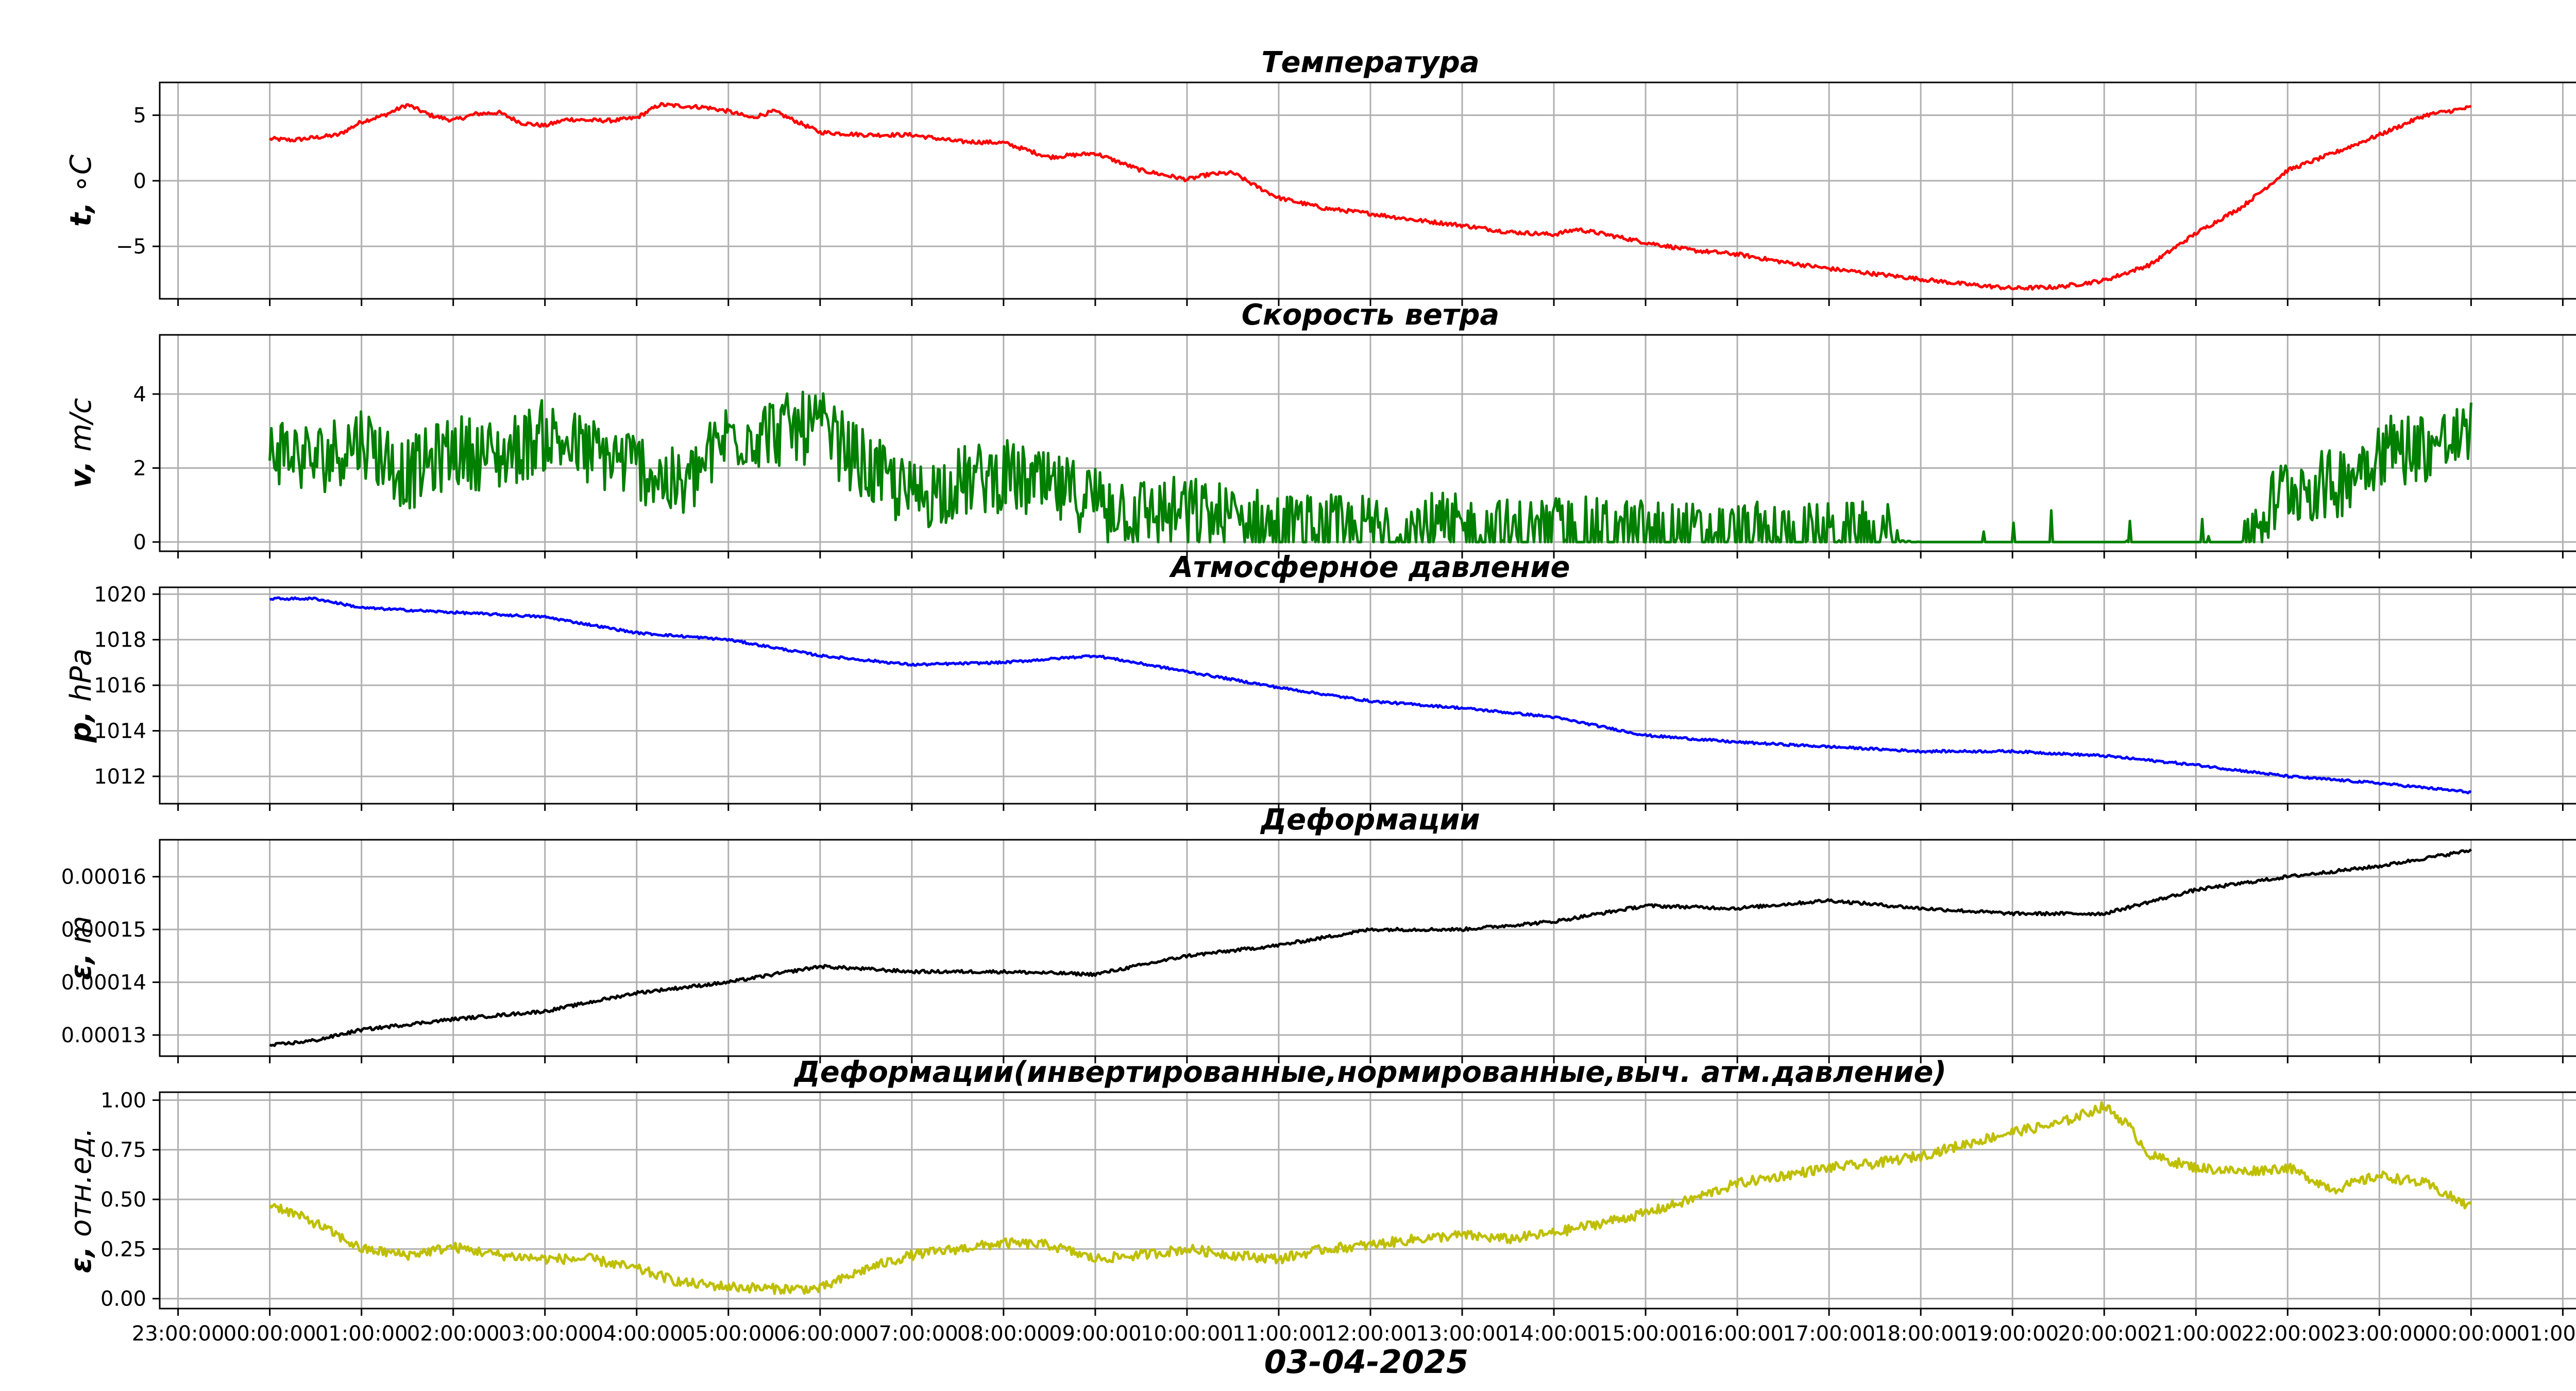 This screenshot has height=1391, width=2576. I want to click on x-tick-label: 07:00:00, so click(912, 1334).